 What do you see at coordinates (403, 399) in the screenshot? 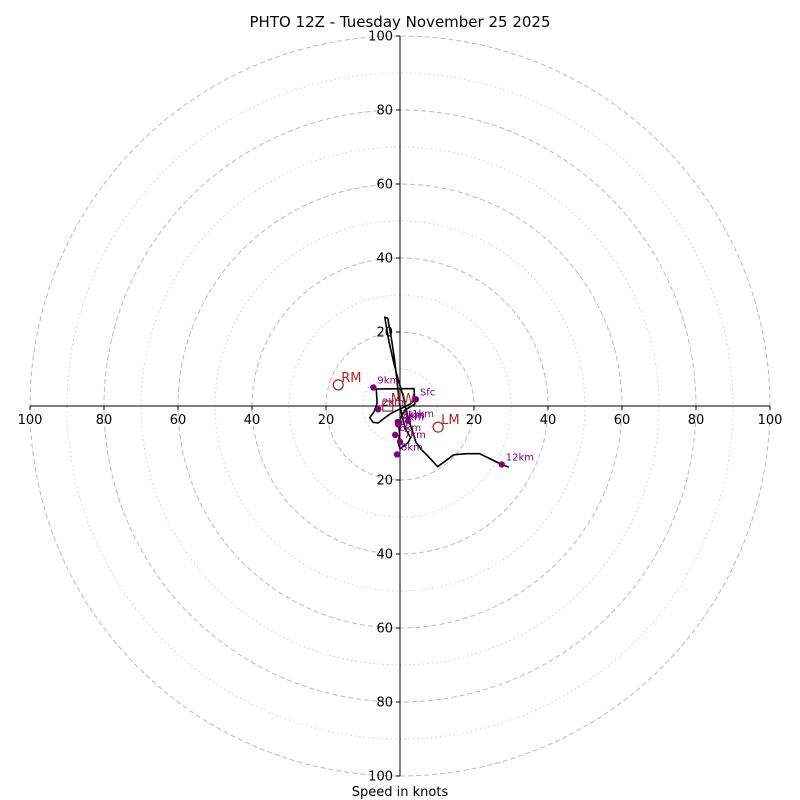
I see `storm-motion-label: MW` at bounding box center [403, 399].